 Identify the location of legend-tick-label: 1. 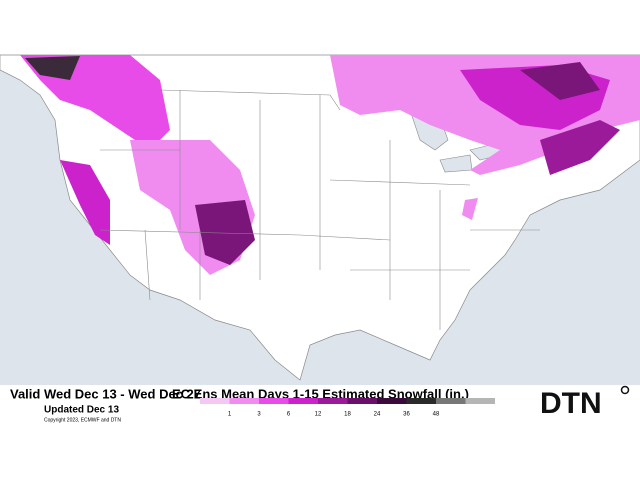
(230, 415).